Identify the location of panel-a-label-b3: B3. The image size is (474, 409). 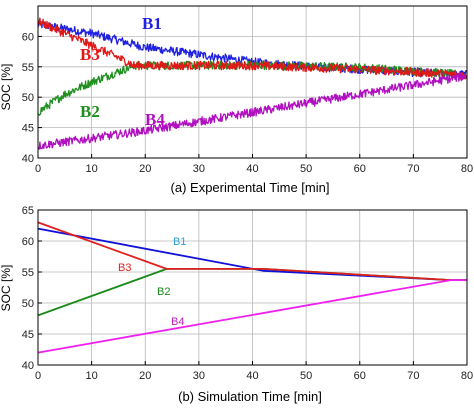
(90, 54).